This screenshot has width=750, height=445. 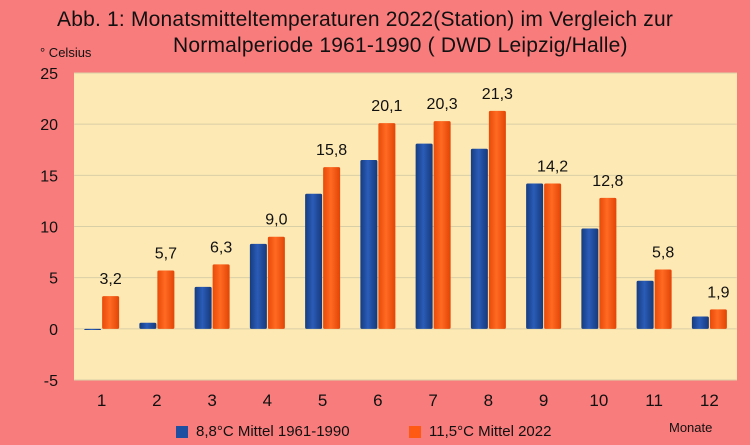 What do you see at coordinates (267, 400) in the screenshot?
I see `x-tick-label: 4` at bounding box center [267, 400].